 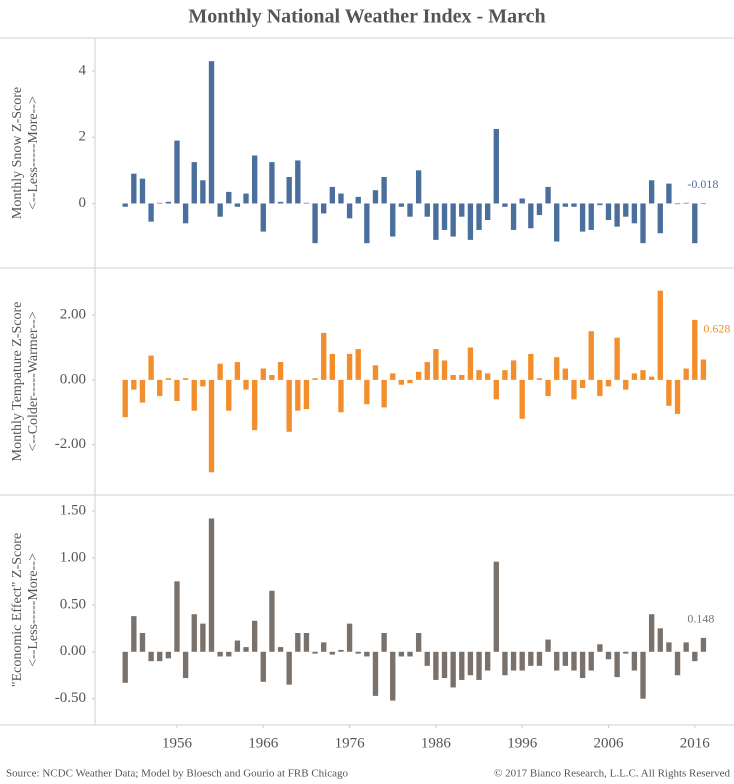 What do you see at coordinates (350, 743) in the screenshot?
I see `x-tick-label: 1976` at bounding box center [350, 743].